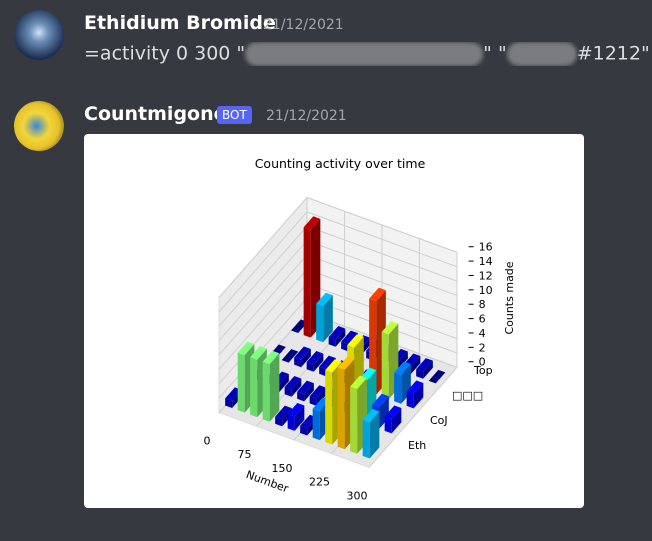 The width and height of the screenshot is (652, 541). I want to click on z-tick-label: 16, so click(486, 247).